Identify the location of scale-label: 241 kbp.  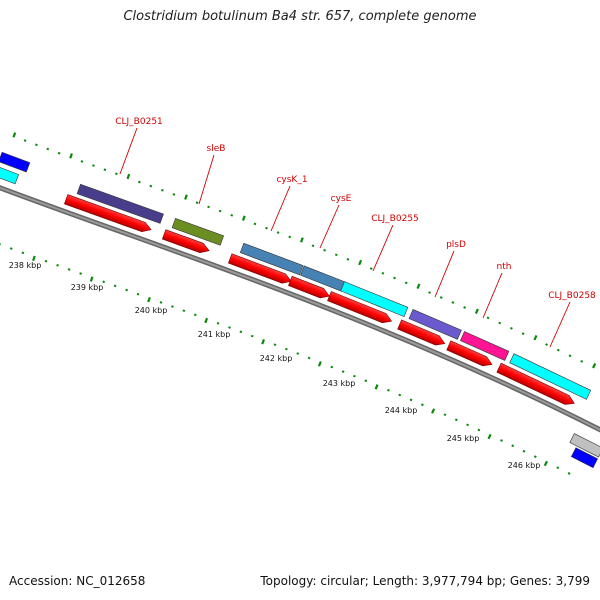
(214, 334).